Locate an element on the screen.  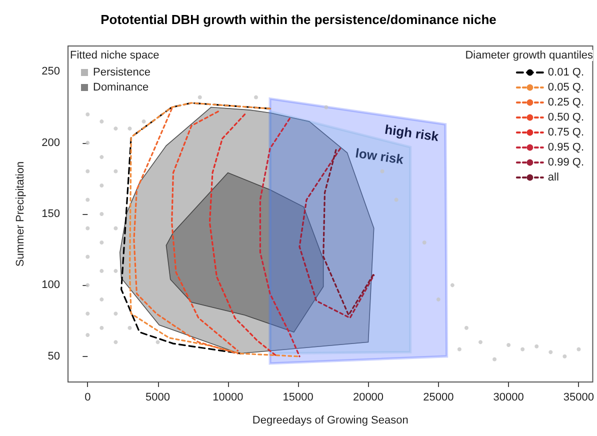
legend-label: 0.75 Q. is located at coordinates (566, 132).